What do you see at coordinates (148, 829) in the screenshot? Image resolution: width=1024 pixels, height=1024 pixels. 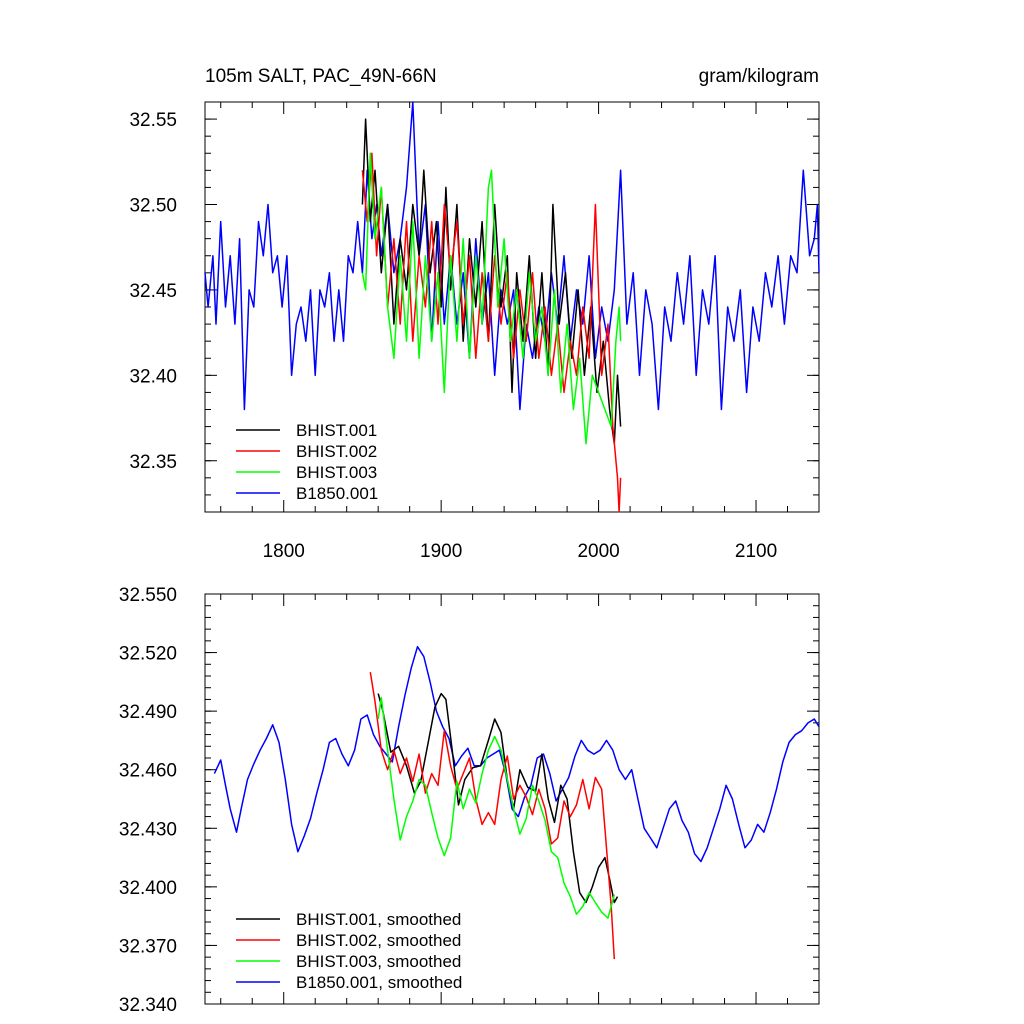 I see `y-tick-label: 32.430` at bounding box center [148, 829].